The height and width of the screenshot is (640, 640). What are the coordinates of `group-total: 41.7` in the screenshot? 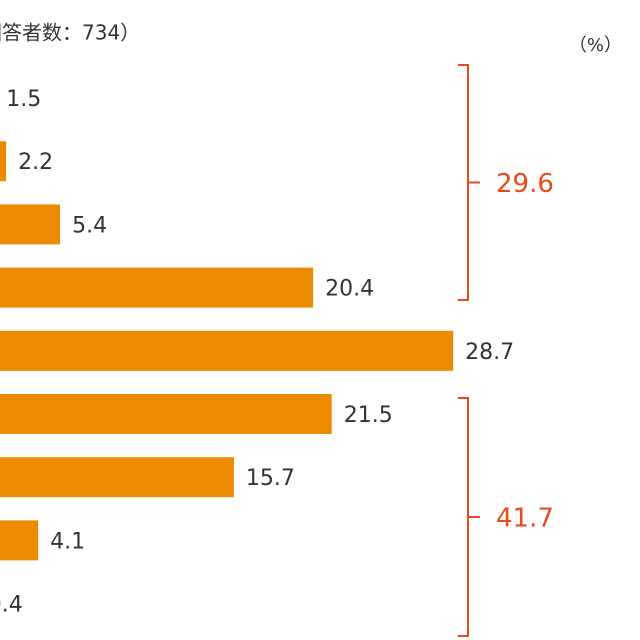 It's located at (525, 519).